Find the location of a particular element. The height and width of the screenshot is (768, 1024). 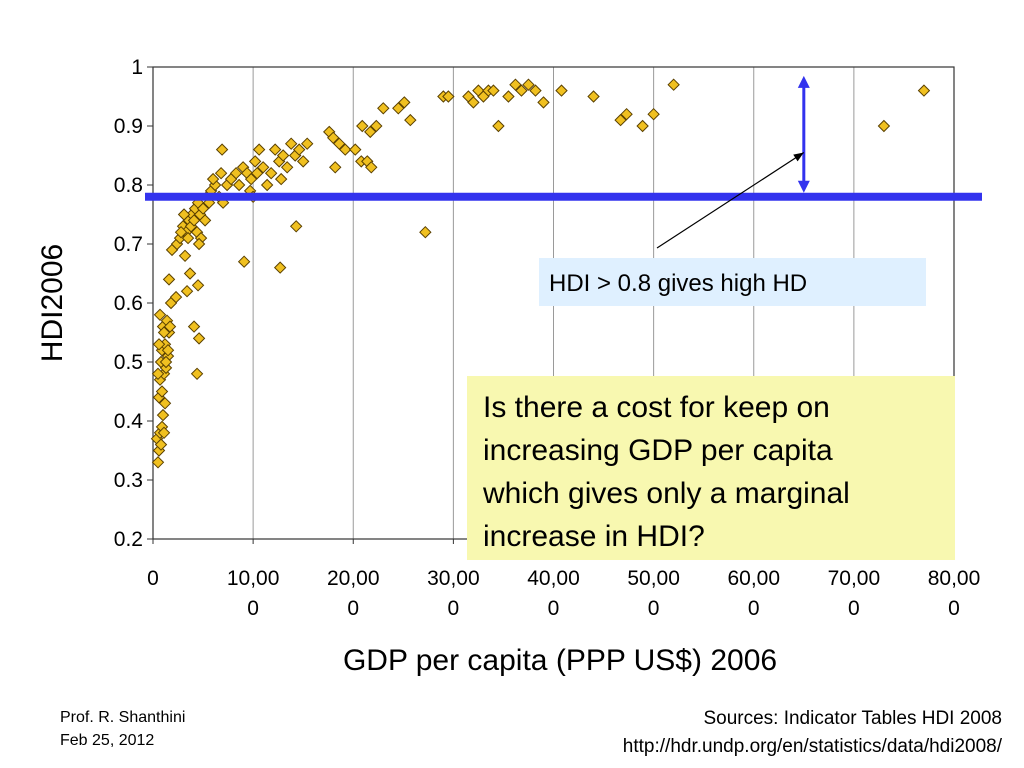

annotation-callout: HDI > 0.8 gives high HD is located at coordinates (732, 229).